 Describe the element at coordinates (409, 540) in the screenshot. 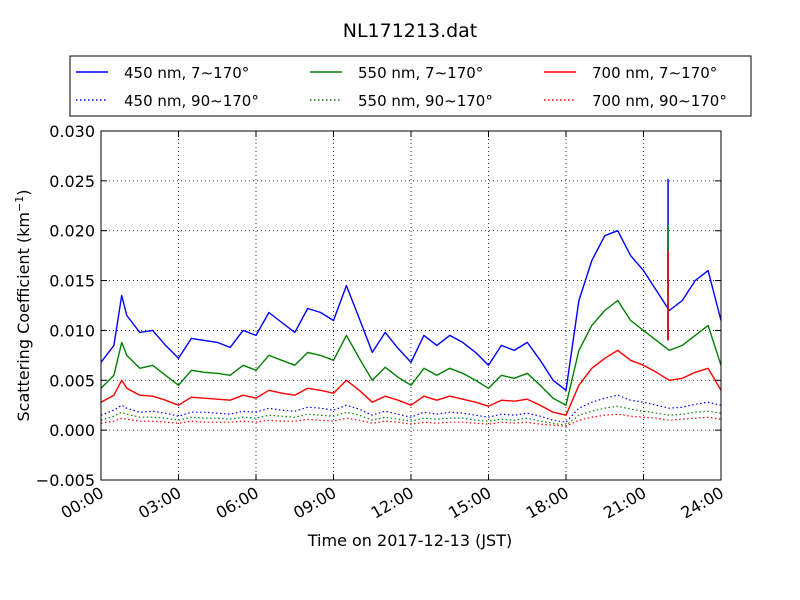

I see `x-axis-label: Time on 2017-12-13 (JST)` at that location.